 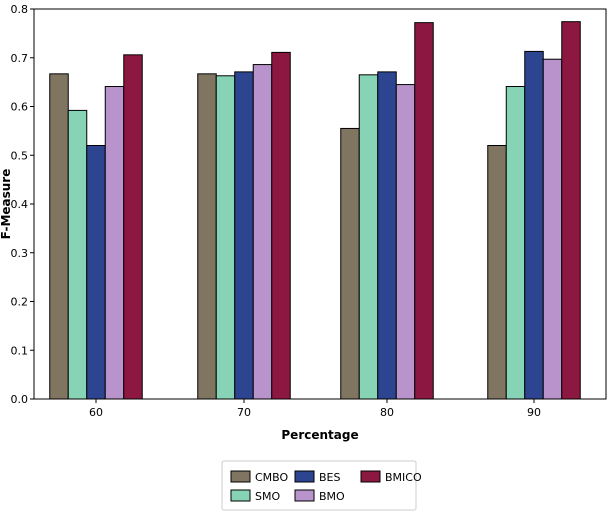 What do you see at coordinates (6, 204) in the screenshot?
I see `y-axis-title: F-Measure` at bounding box center [6, 204].